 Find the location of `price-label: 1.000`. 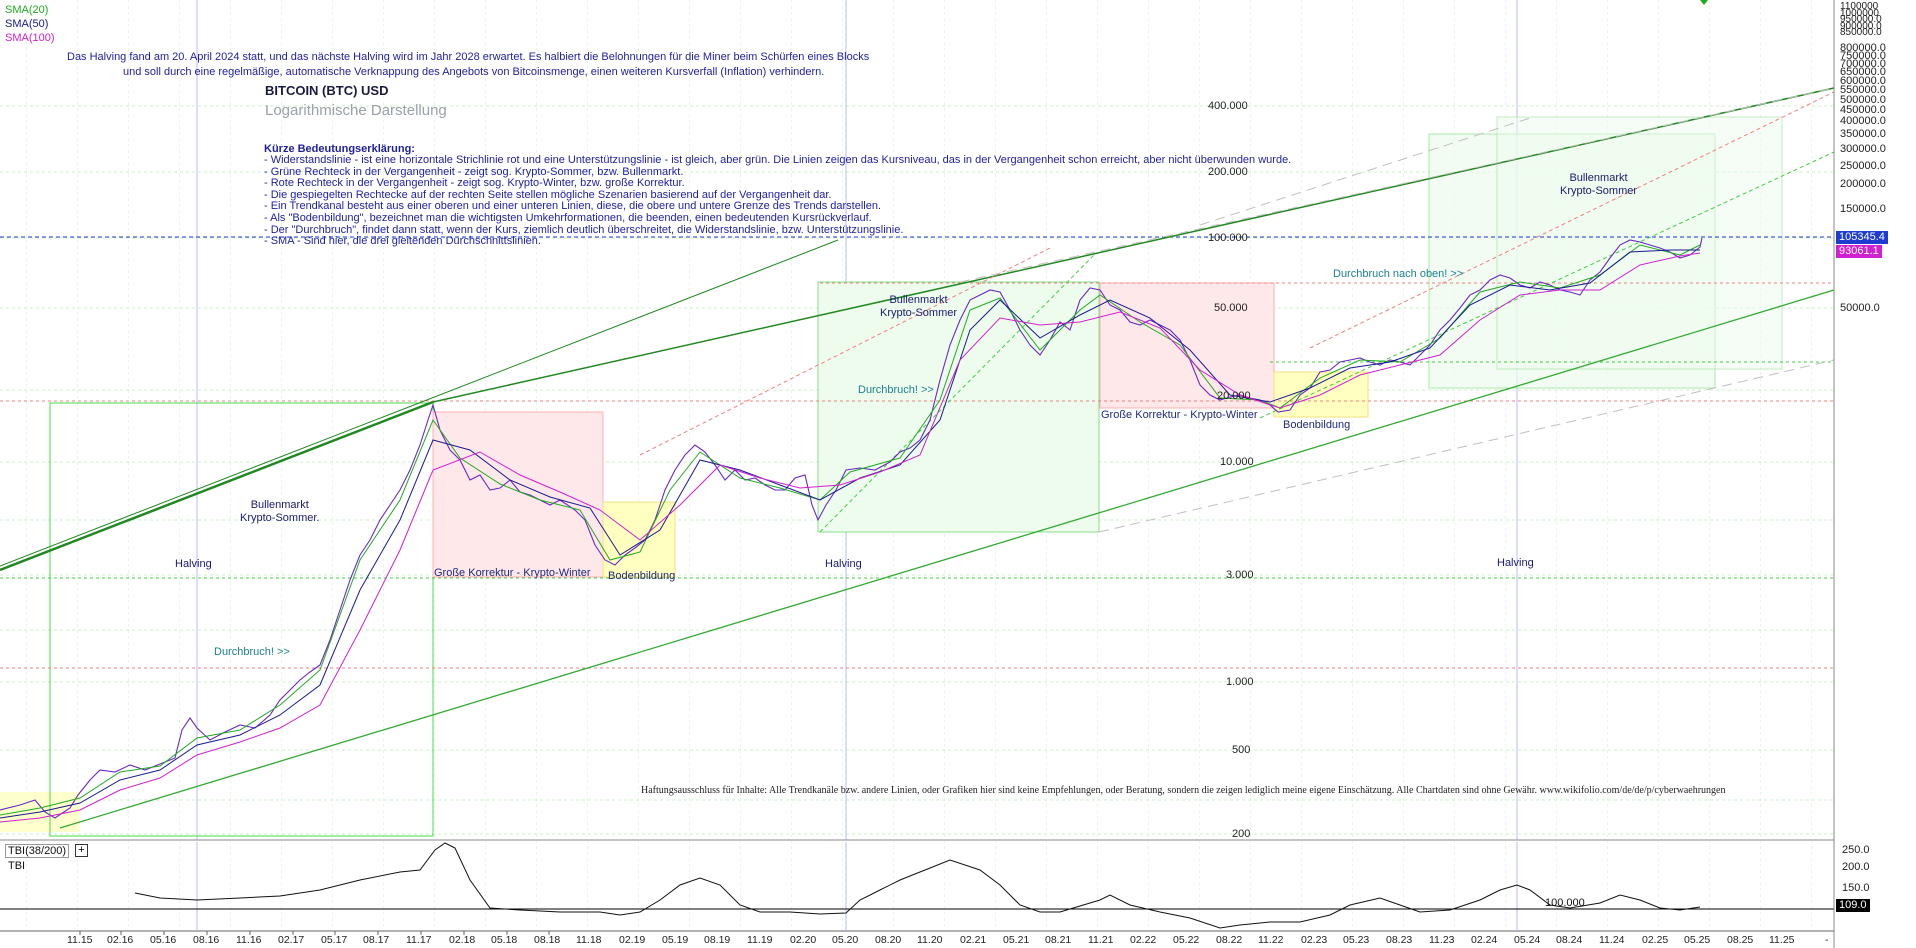

price-label: 1.000 is located at coordinates (1240, 682).